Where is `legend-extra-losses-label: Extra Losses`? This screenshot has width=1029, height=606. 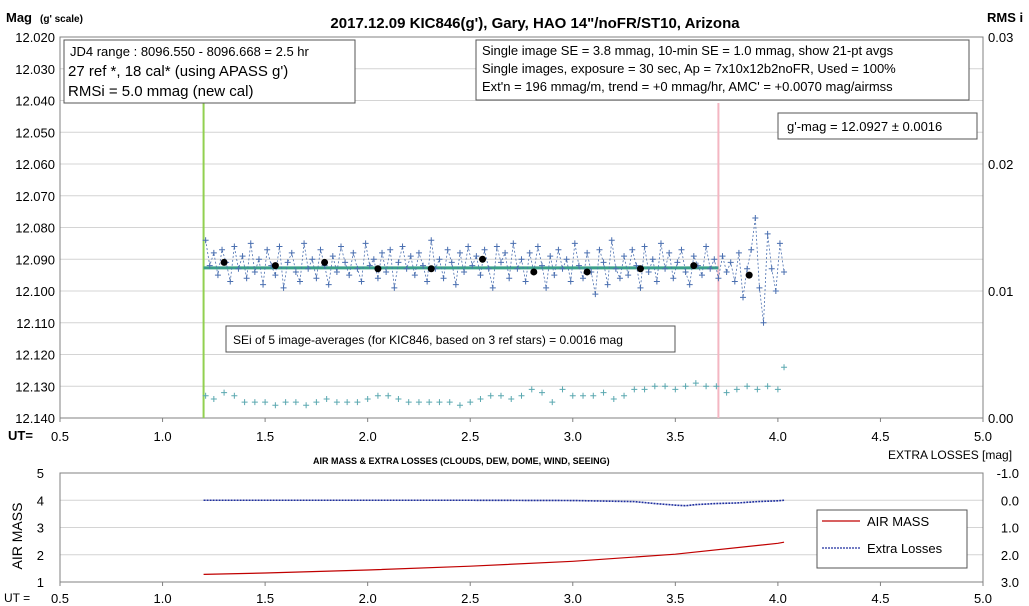 legend-extra-losses-label: Extra Losses is located at coordinates (905, 548).